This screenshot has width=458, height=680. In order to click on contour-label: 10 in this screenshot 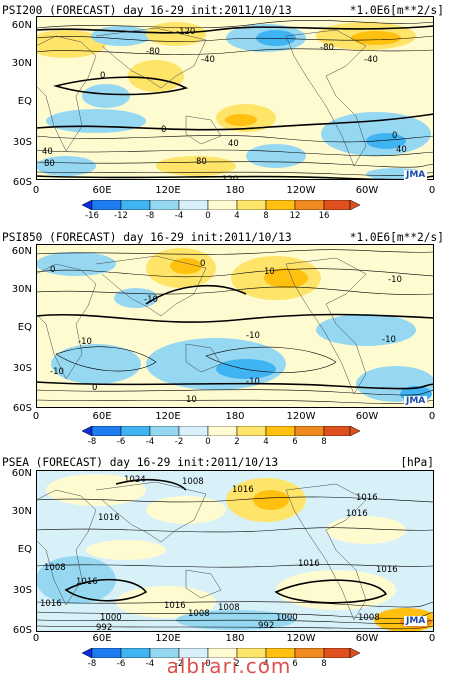, I will do `click(269, 272)`.